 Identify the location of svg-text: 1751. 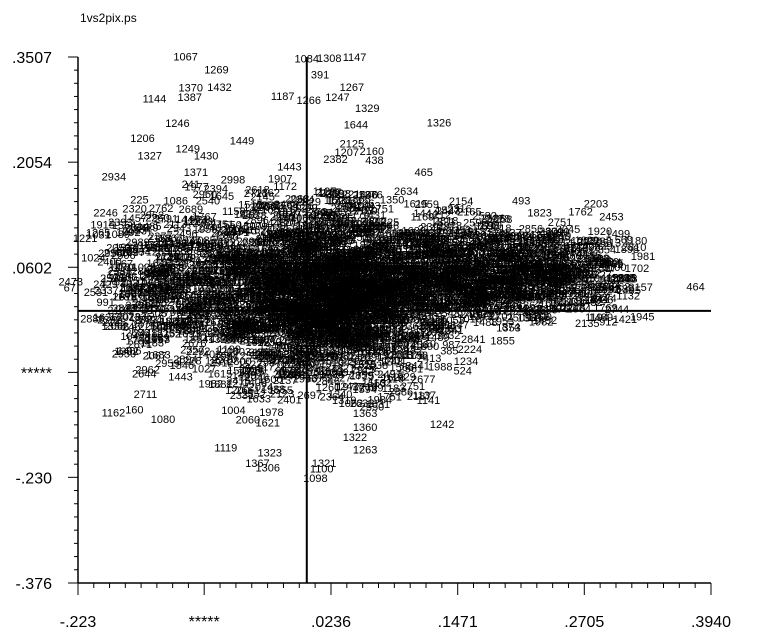
(389, 397).